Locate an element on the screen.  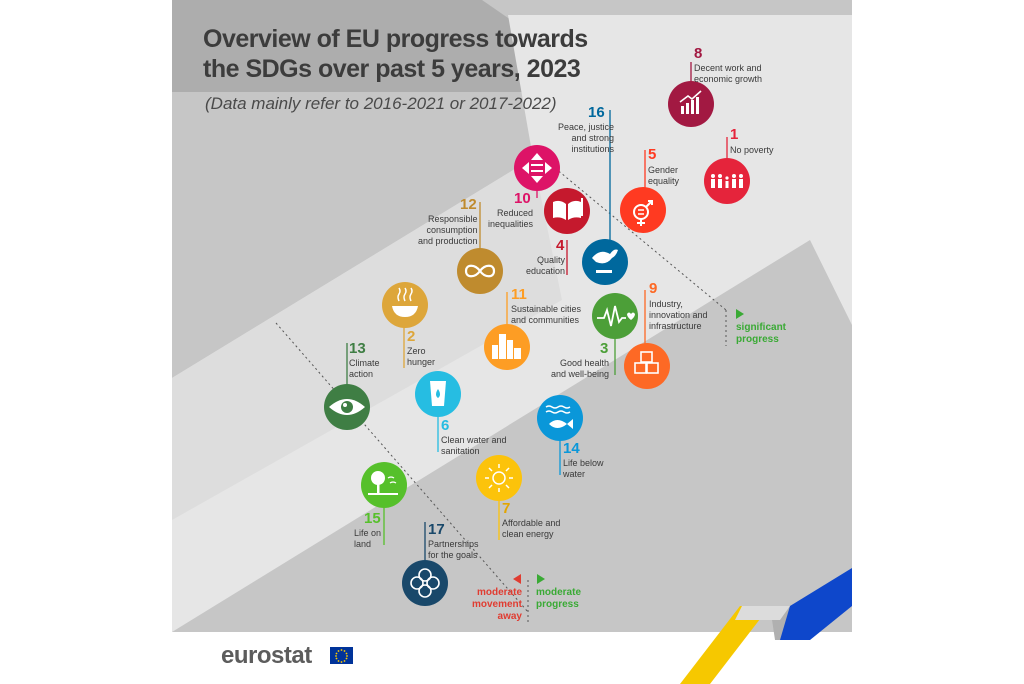
goal-9-number: 9 is located at coordinates (653, 288).